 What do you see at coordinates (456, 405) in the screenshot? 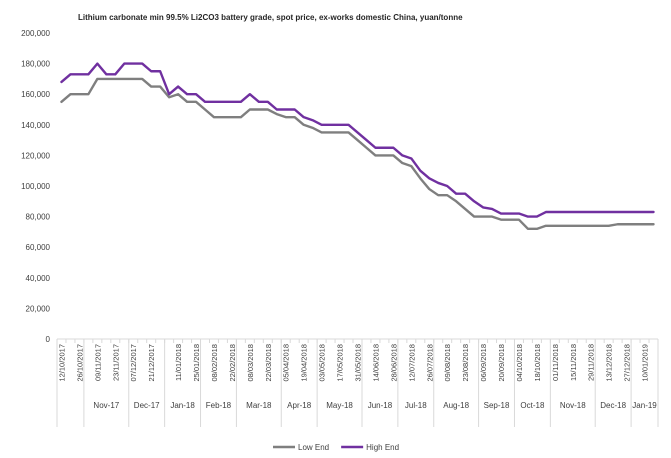
I see `month-label: Aug-18` at bounding box center [456, 405].